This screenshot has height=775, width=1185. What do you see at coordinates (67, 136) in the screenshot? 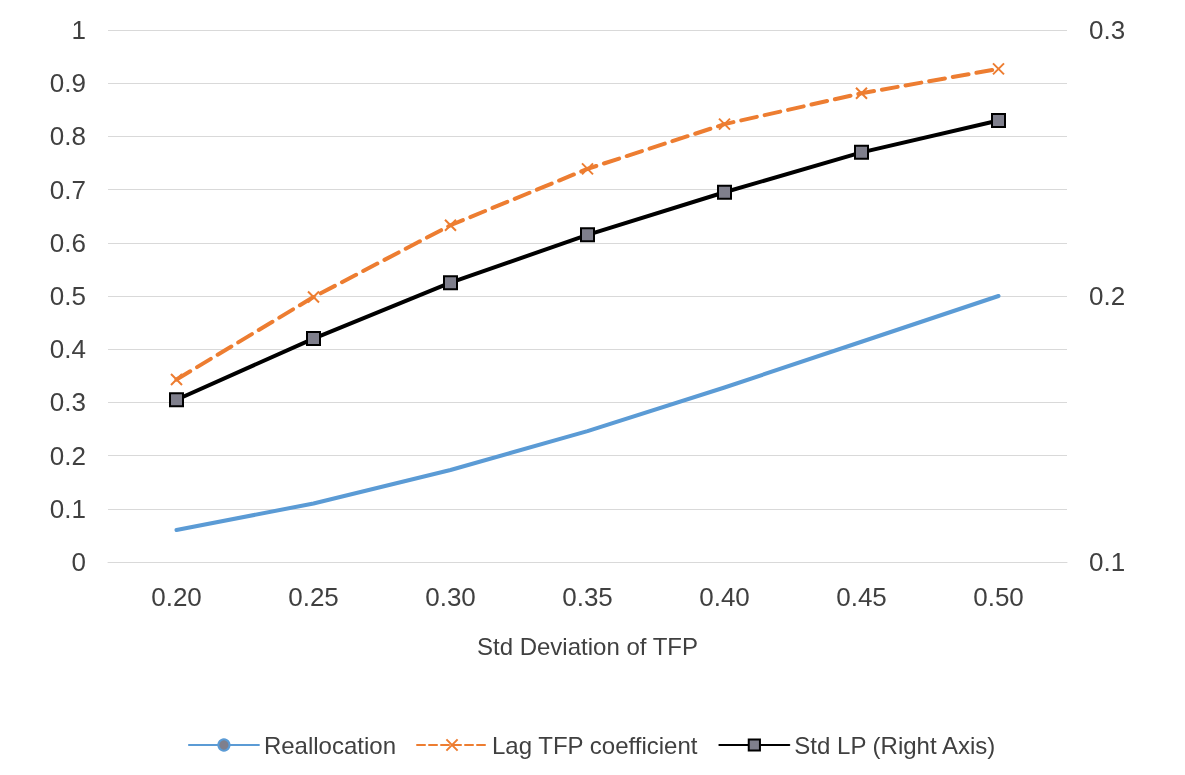
I see `y-tick-label: 0.8` at bounding box center [67, 136].